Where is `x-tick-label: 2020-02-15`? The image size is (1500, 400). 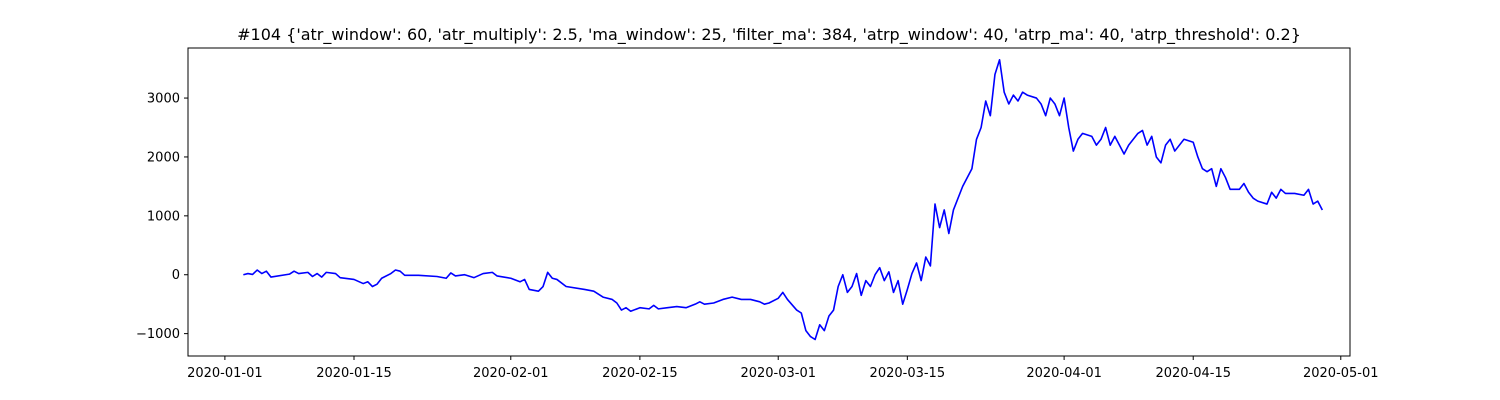
x-tick-label: 2020-02-15 is located at coordinates (640, 373).